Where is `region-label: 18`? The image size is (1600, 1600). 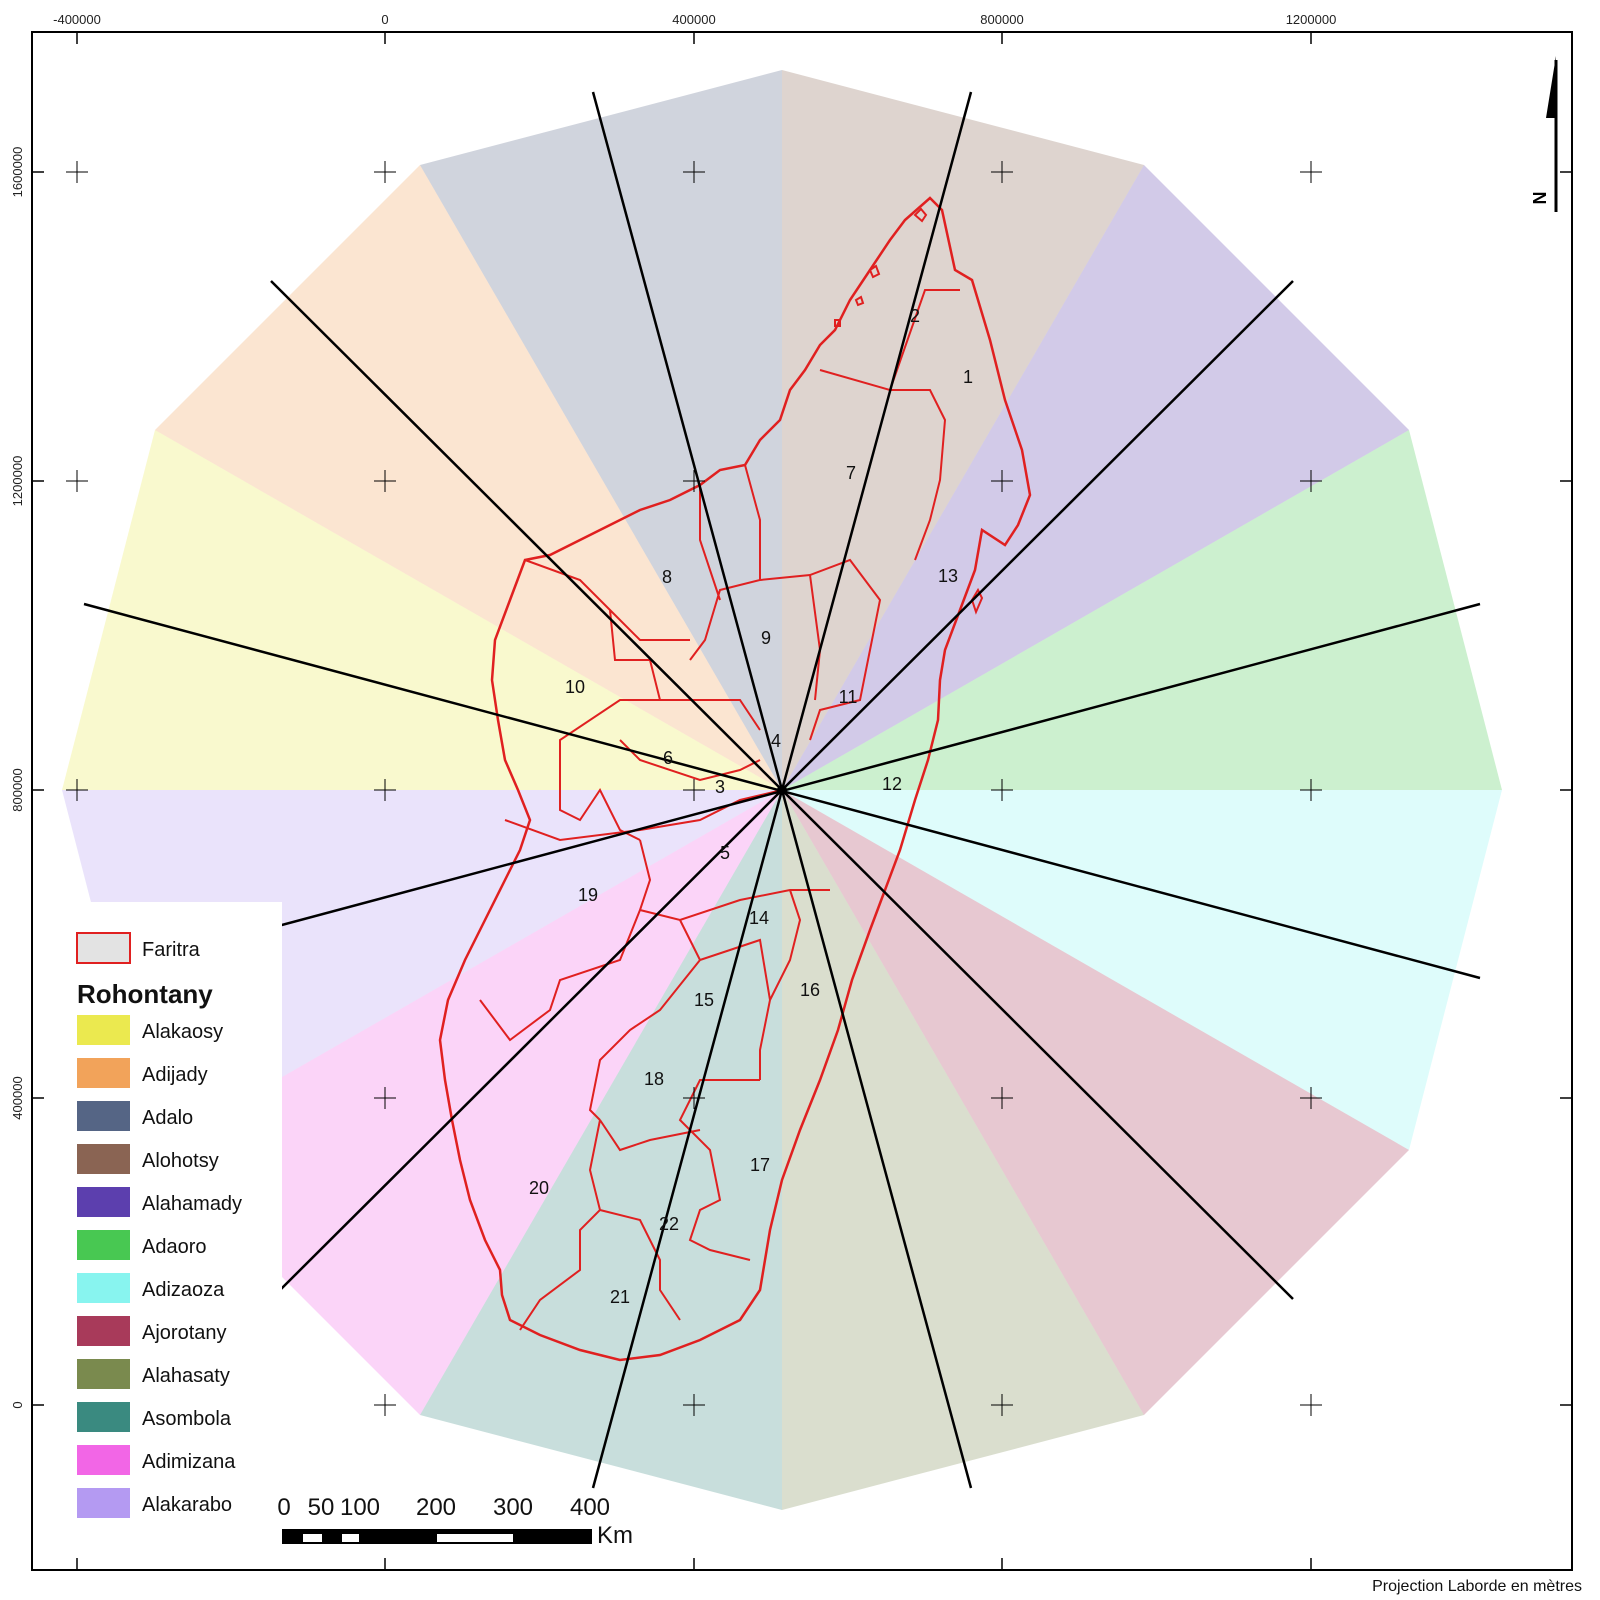 region-label: 18 is located at coordinates (654, 1079).